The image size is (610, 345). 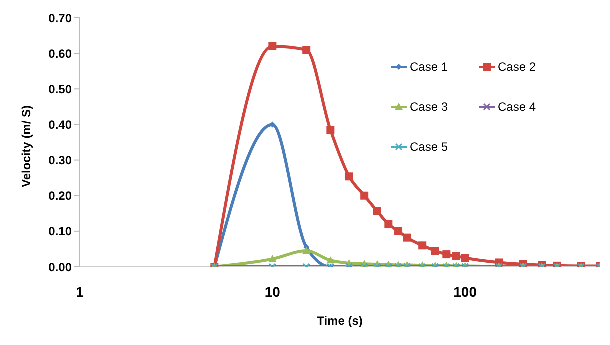 I want to click on x-tick-label: 10, so click(x=272, y=292).